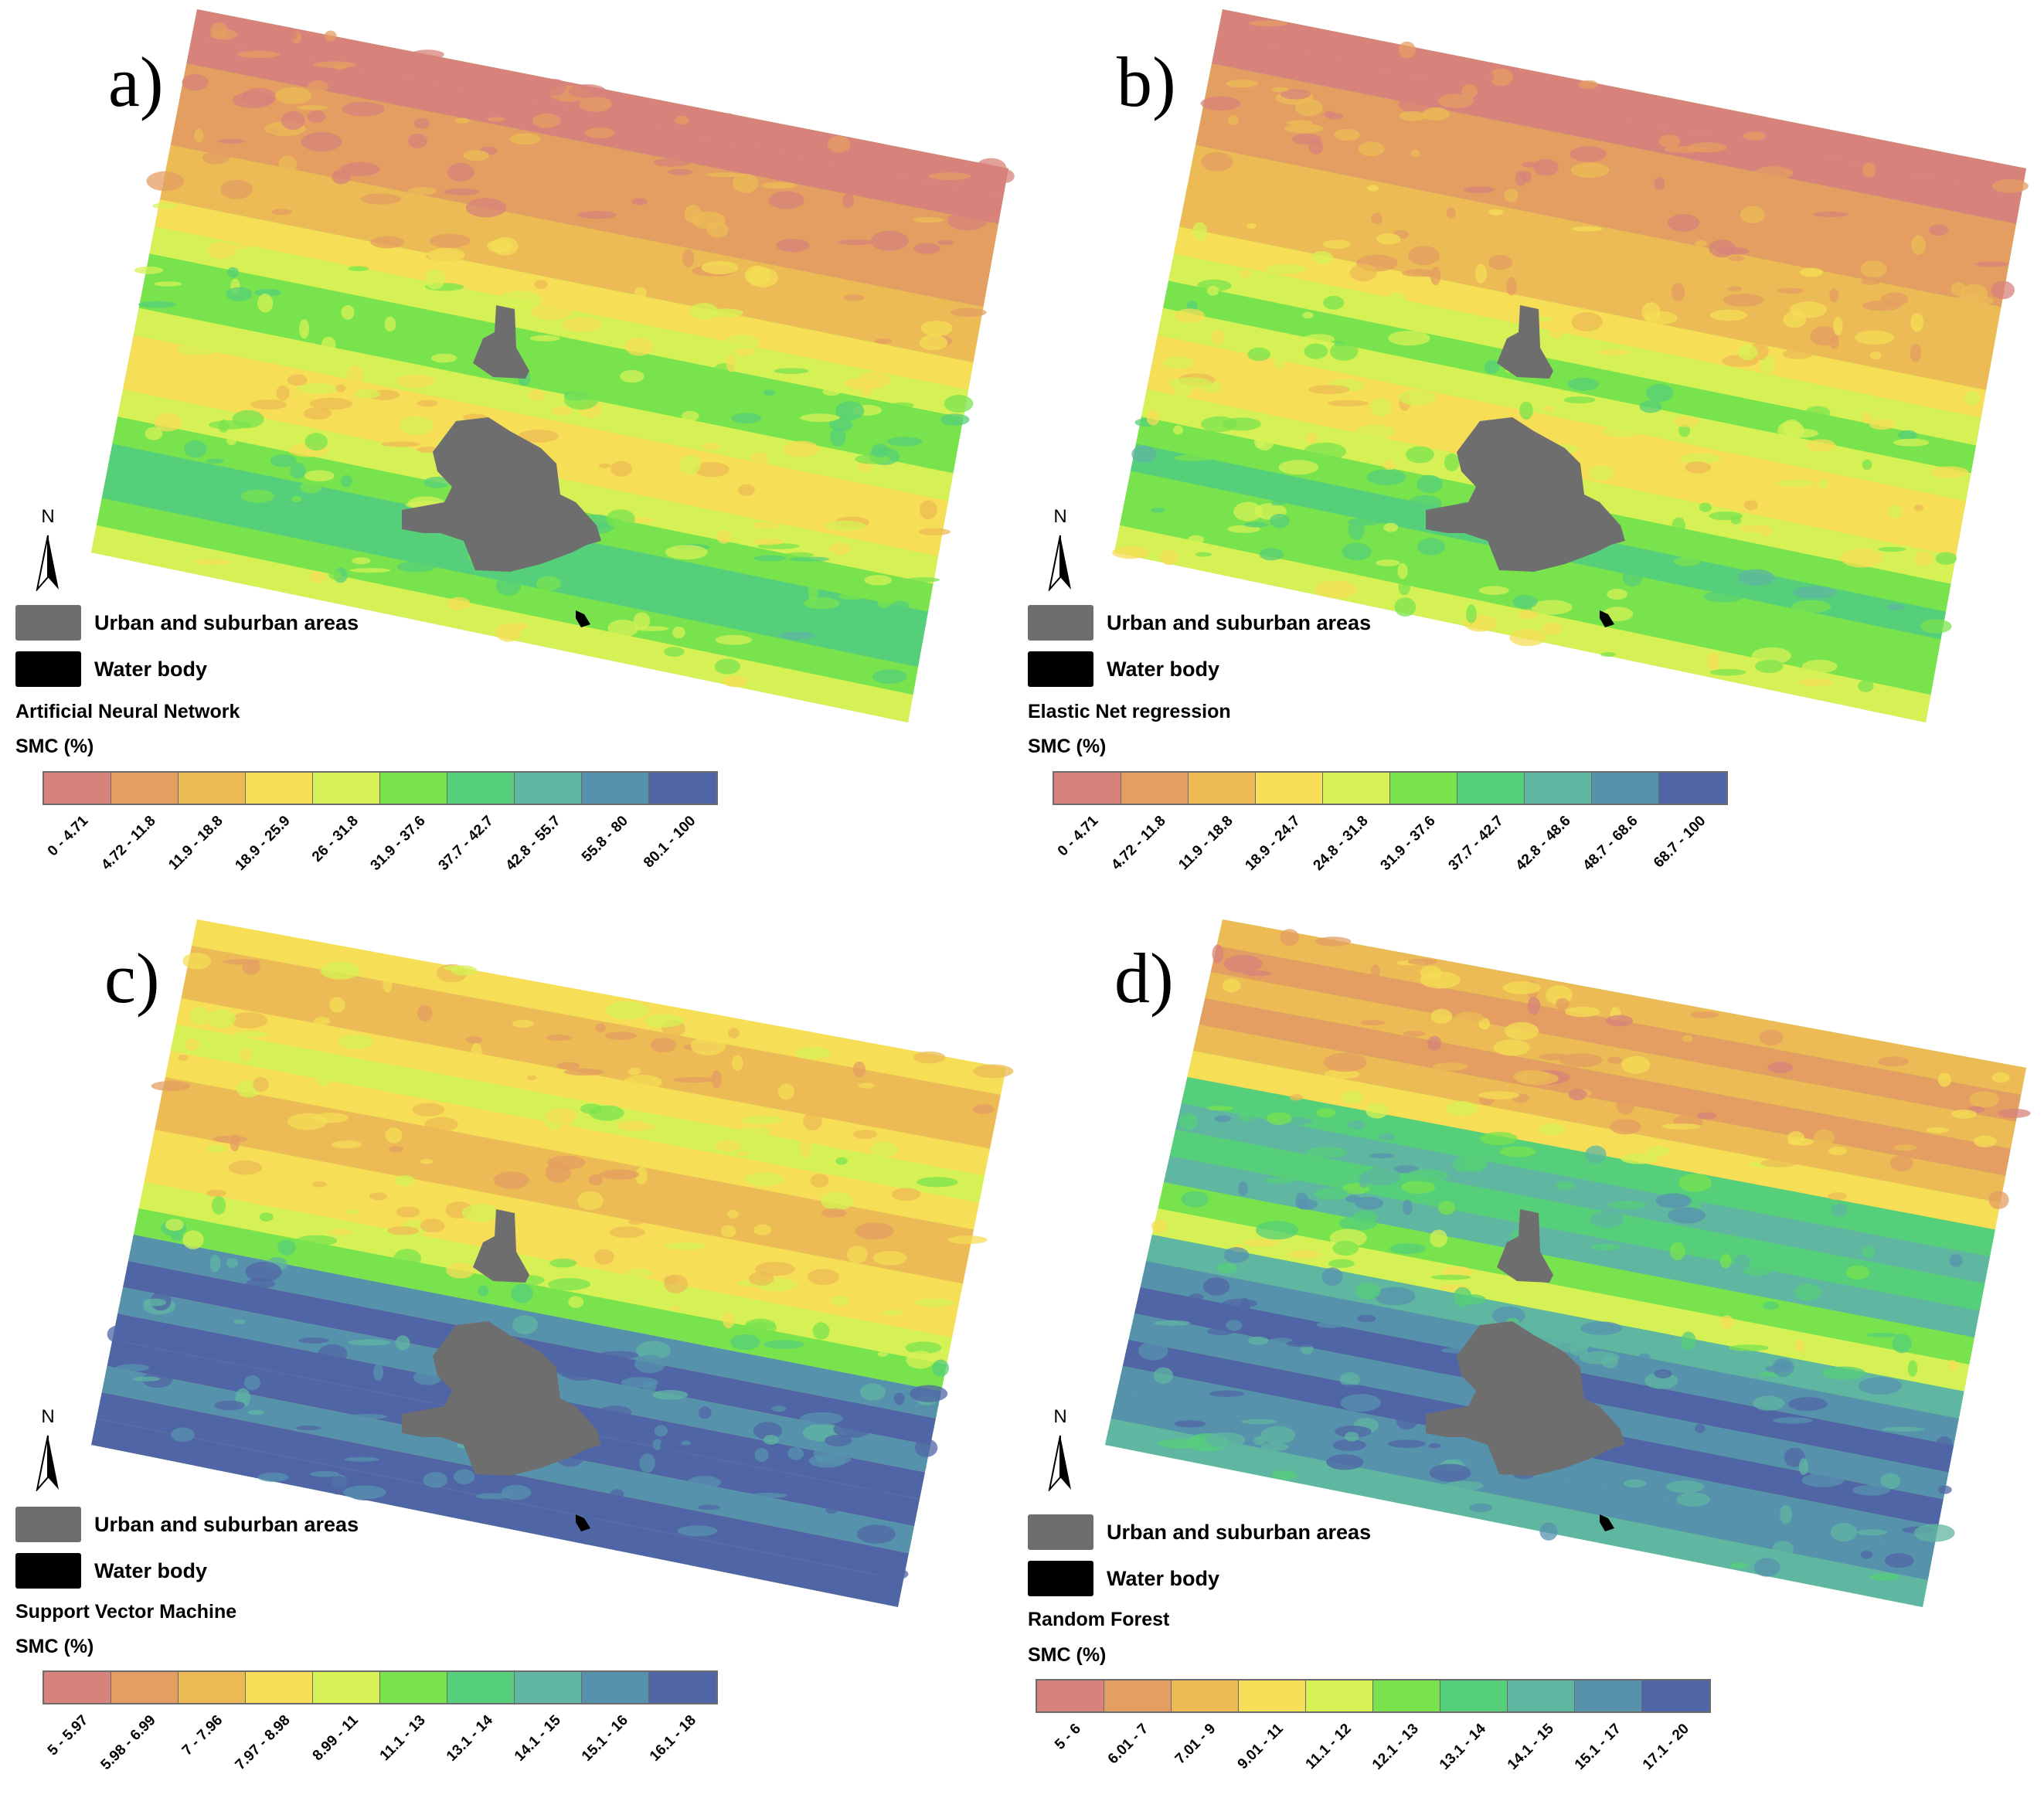  I want to click on north-arrow: N, so click(1060, 1450).